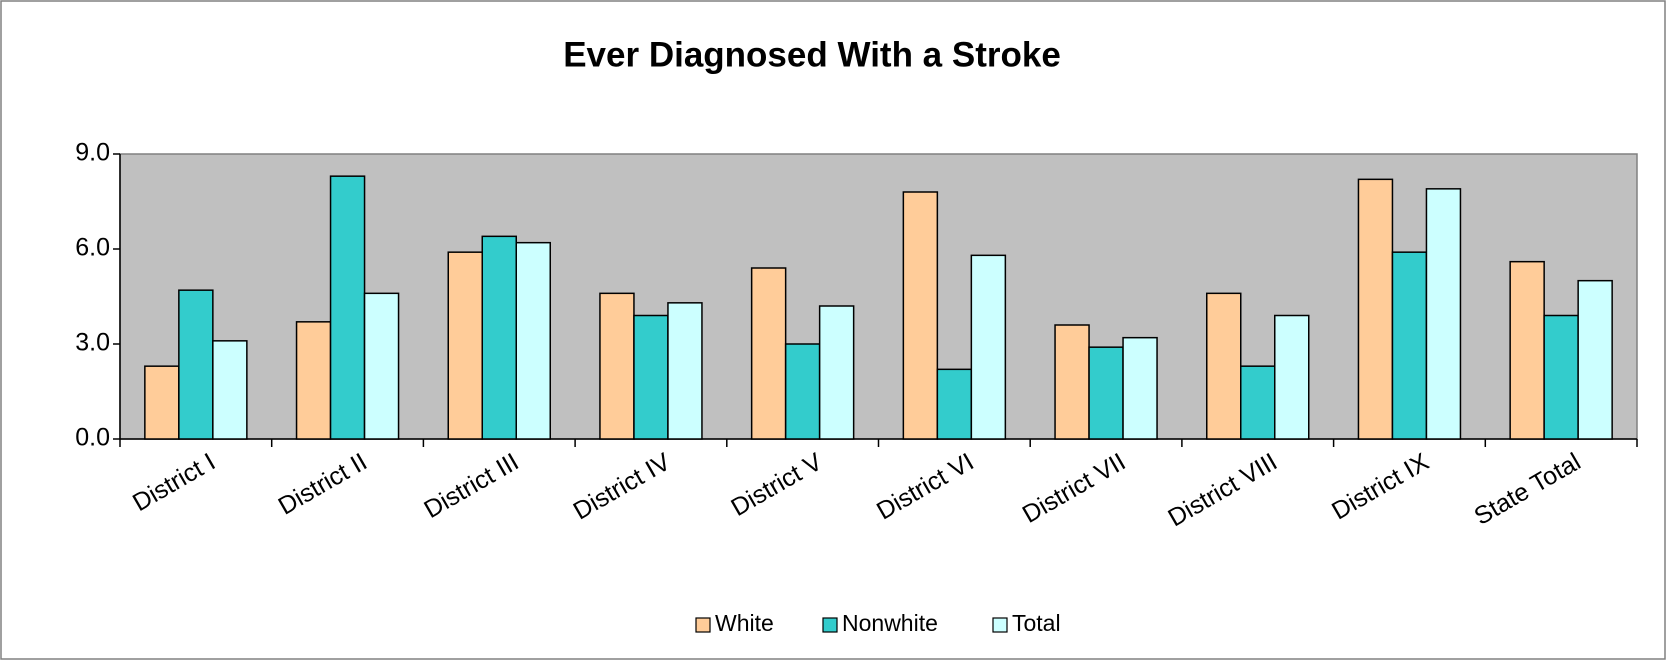 The height and width of the screenshot is (660, 1666). What do you see at coordinates (1036, 623) in the screenshot?
I see `legend-label: Total` at bounding box center [1036, 623].